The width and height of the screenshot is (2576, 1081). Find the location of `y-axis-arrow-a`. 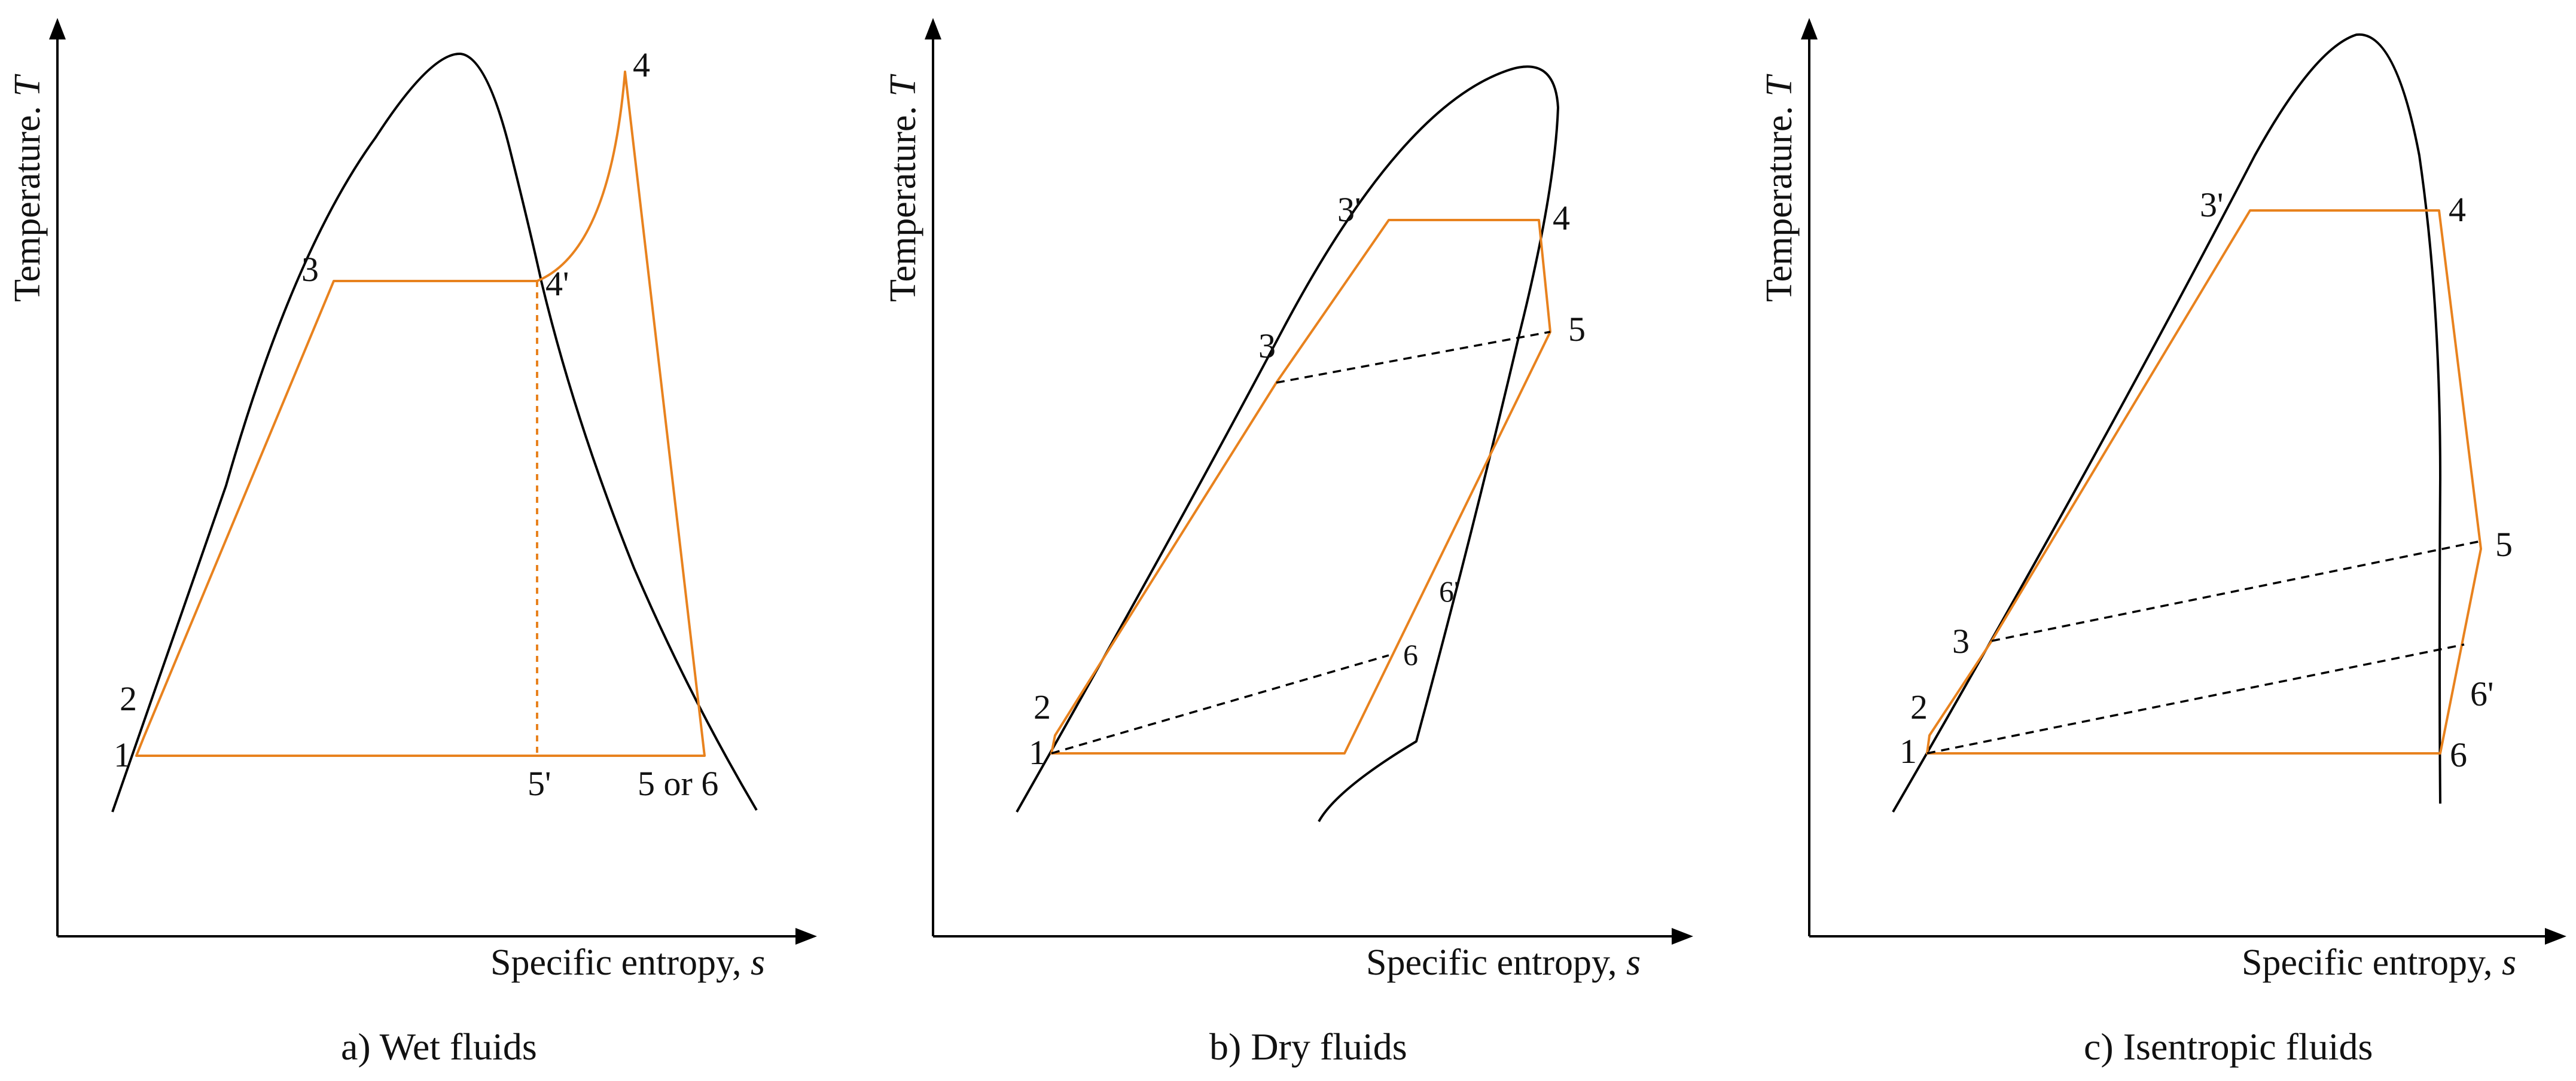

y-axis-arrow-a is located at coordinates (58, 29).